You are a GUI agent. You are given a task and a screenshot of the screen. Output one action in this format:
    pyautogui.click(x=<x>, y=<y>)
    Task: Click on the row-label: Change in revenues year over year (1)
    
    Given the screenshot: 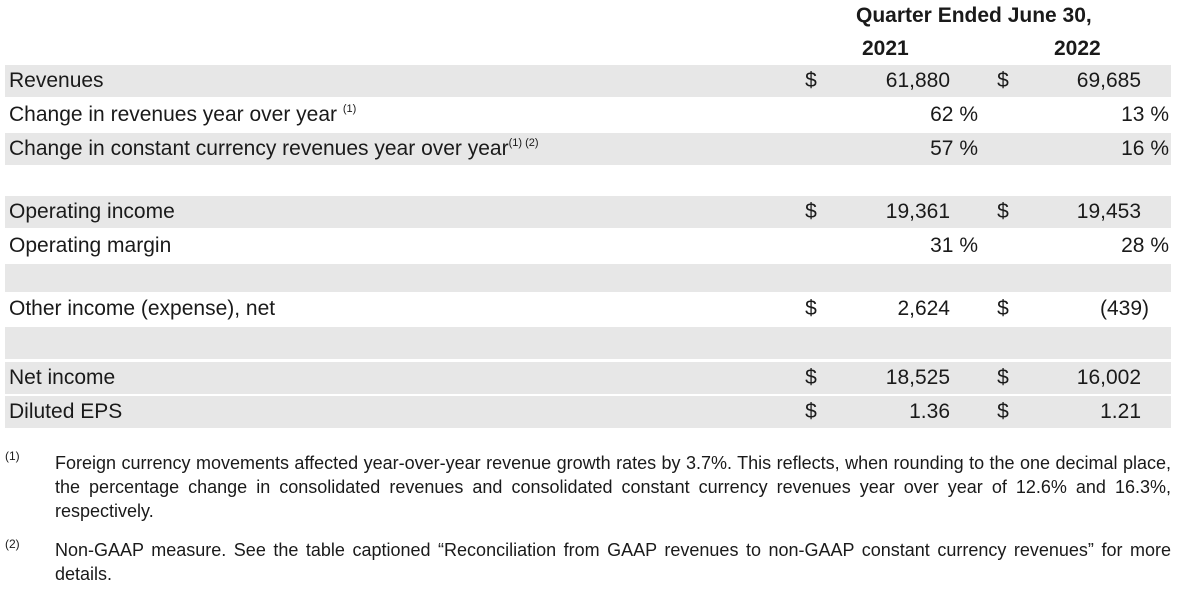 What is the action you would take?
    pyautogui.click(x=182, y=115)
    